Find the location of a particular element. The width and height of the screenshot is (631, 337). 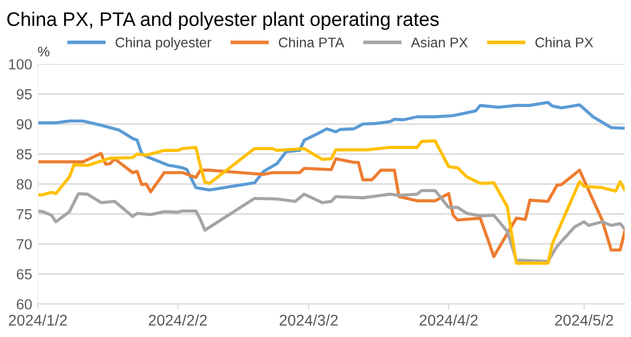

legend-label: China PX is located at coordinates (564, 42).